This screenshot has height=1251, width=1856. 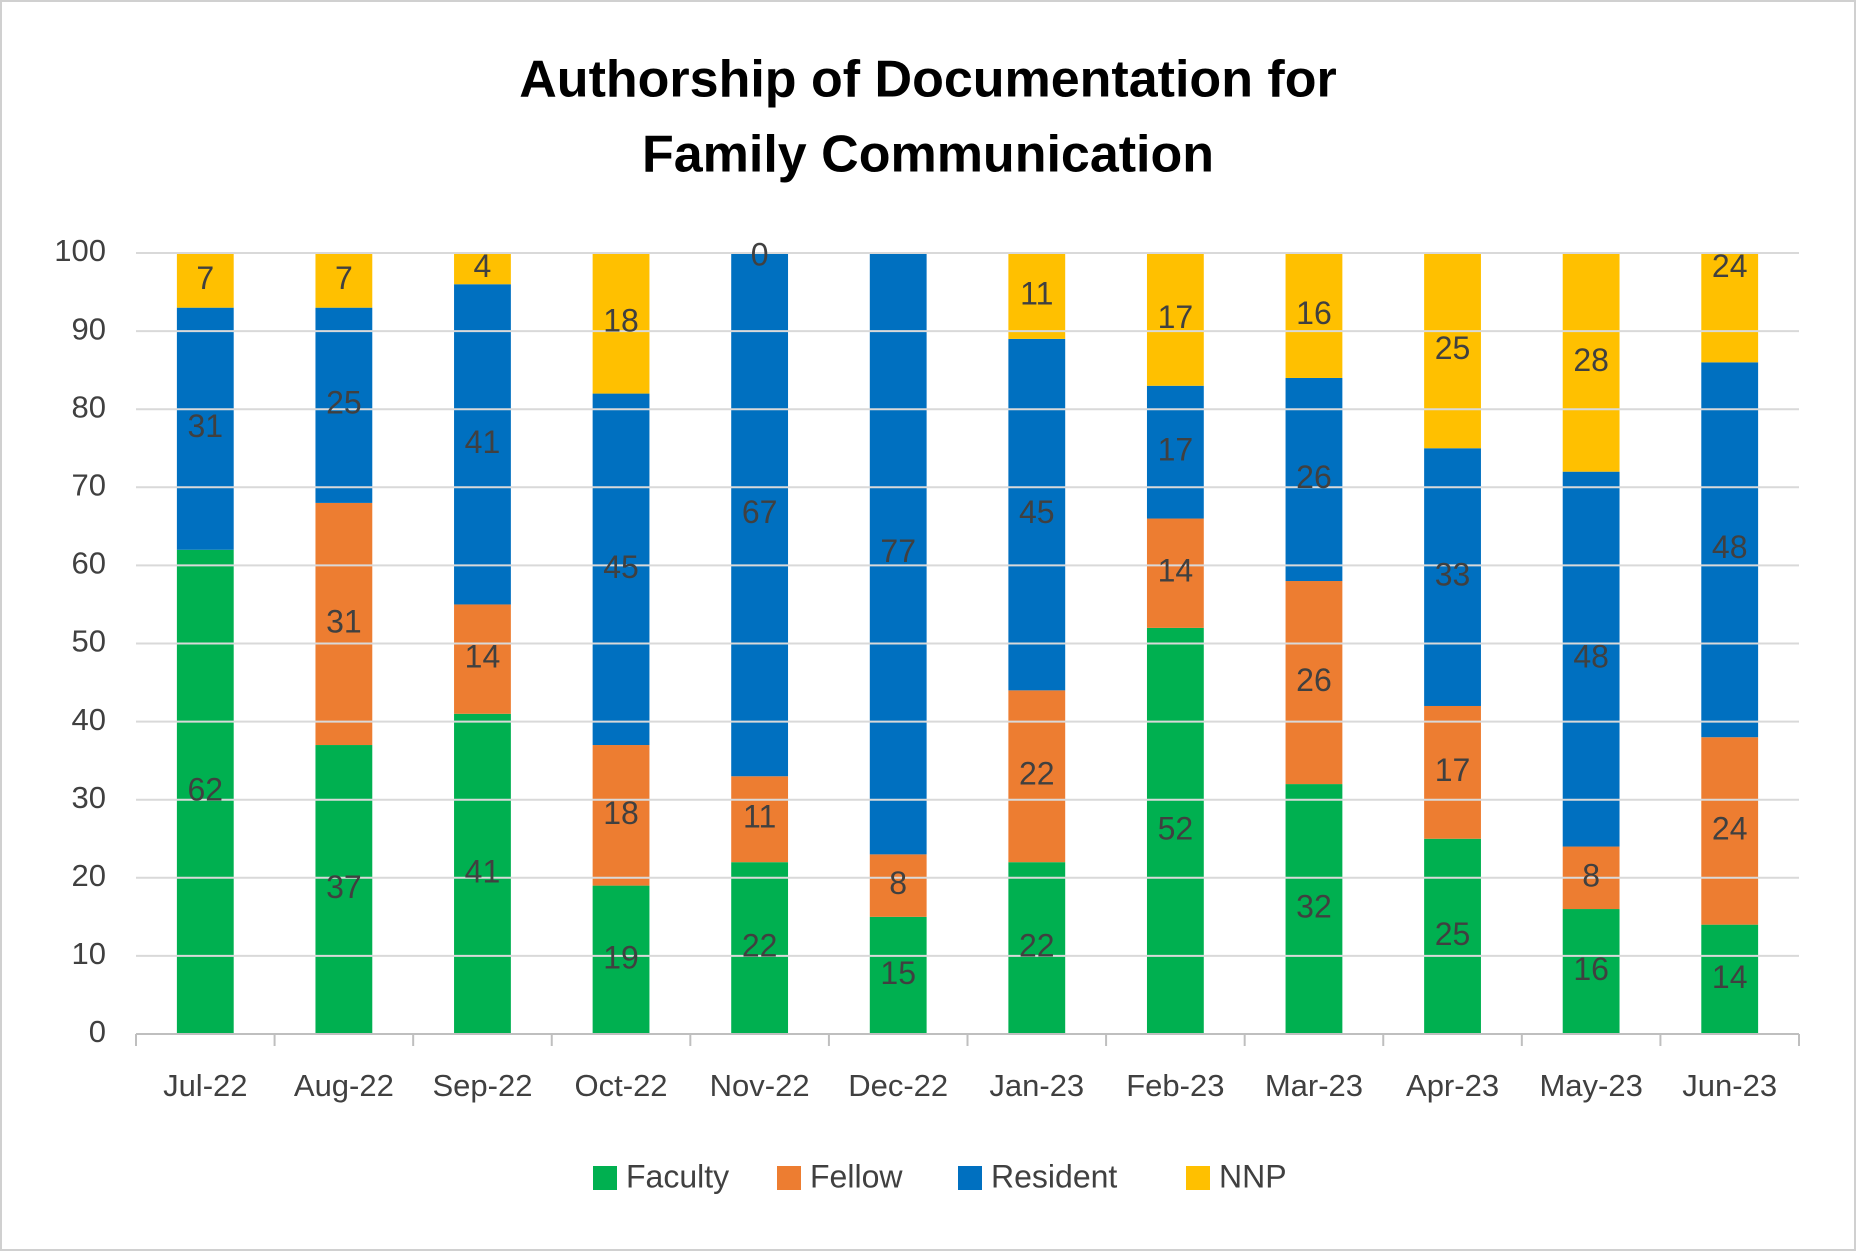 I want to click on y-tick-label: 50, so click(x=89, y=641).